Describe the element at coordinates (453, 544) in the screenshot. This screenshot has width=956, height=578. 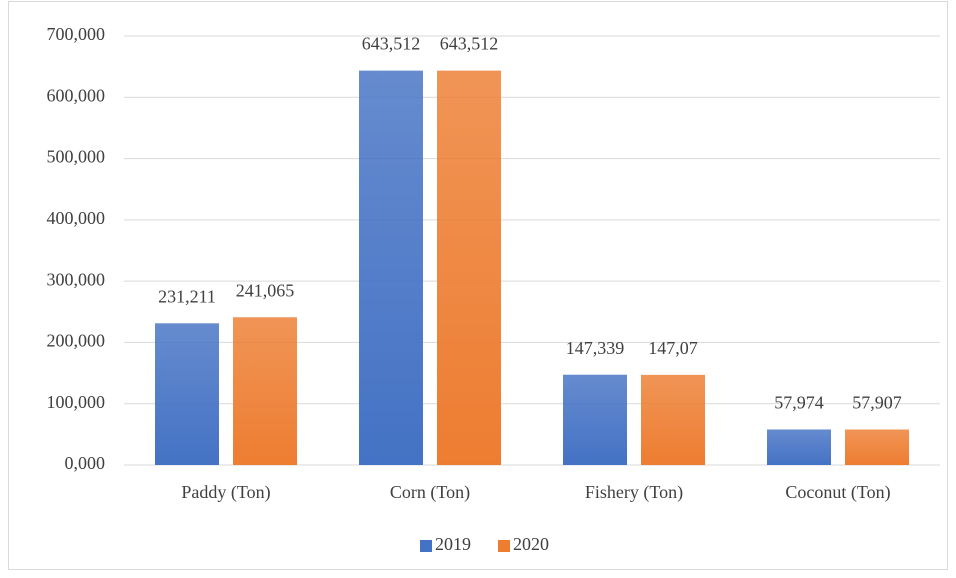
I see `legend-label: 2019` at that location.